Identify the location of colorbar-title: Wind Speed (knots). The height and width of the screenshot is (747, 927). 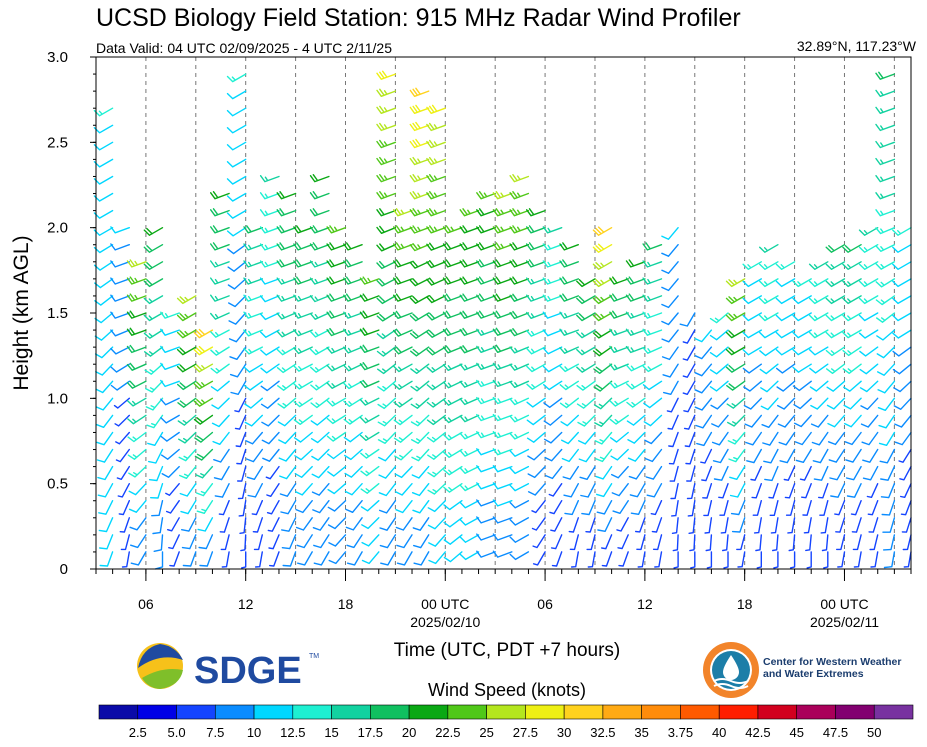
(507, 690).